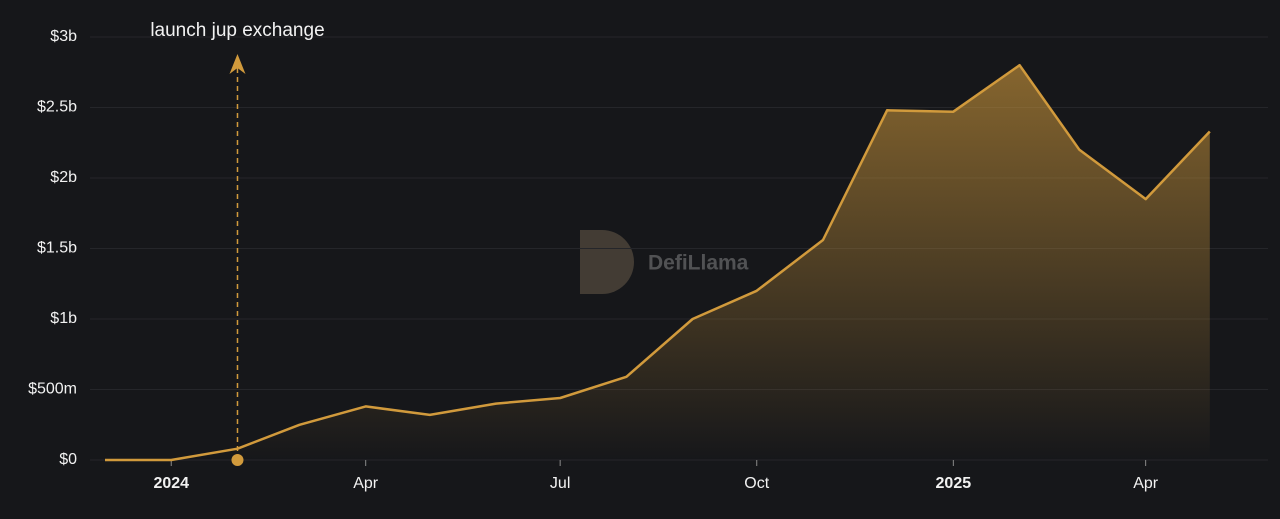 This screenshot has height=519, width=1280. What do you see at coordinates (63, 177) in the screenshot?
I see `y-tick-label: $2b` at bounding box center [63, 177].